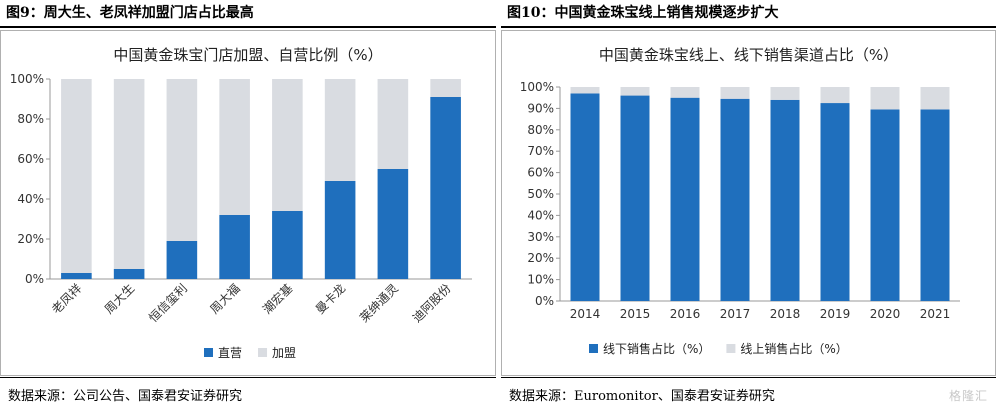 The height and width of the screenshot is (412, 996). Describe the element at coordinates (247, 55) in the screenshot. I see `chart-title: 中国黄金珠宝门店加盟、自营比例（%）` at that location.